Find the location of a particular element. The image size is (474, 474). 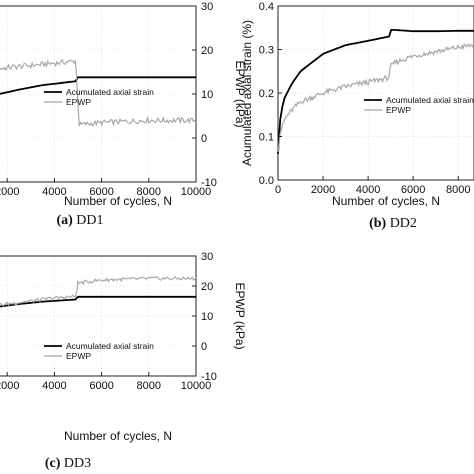

y-tick-label: 0.3 is located at coordinates (266, 51).